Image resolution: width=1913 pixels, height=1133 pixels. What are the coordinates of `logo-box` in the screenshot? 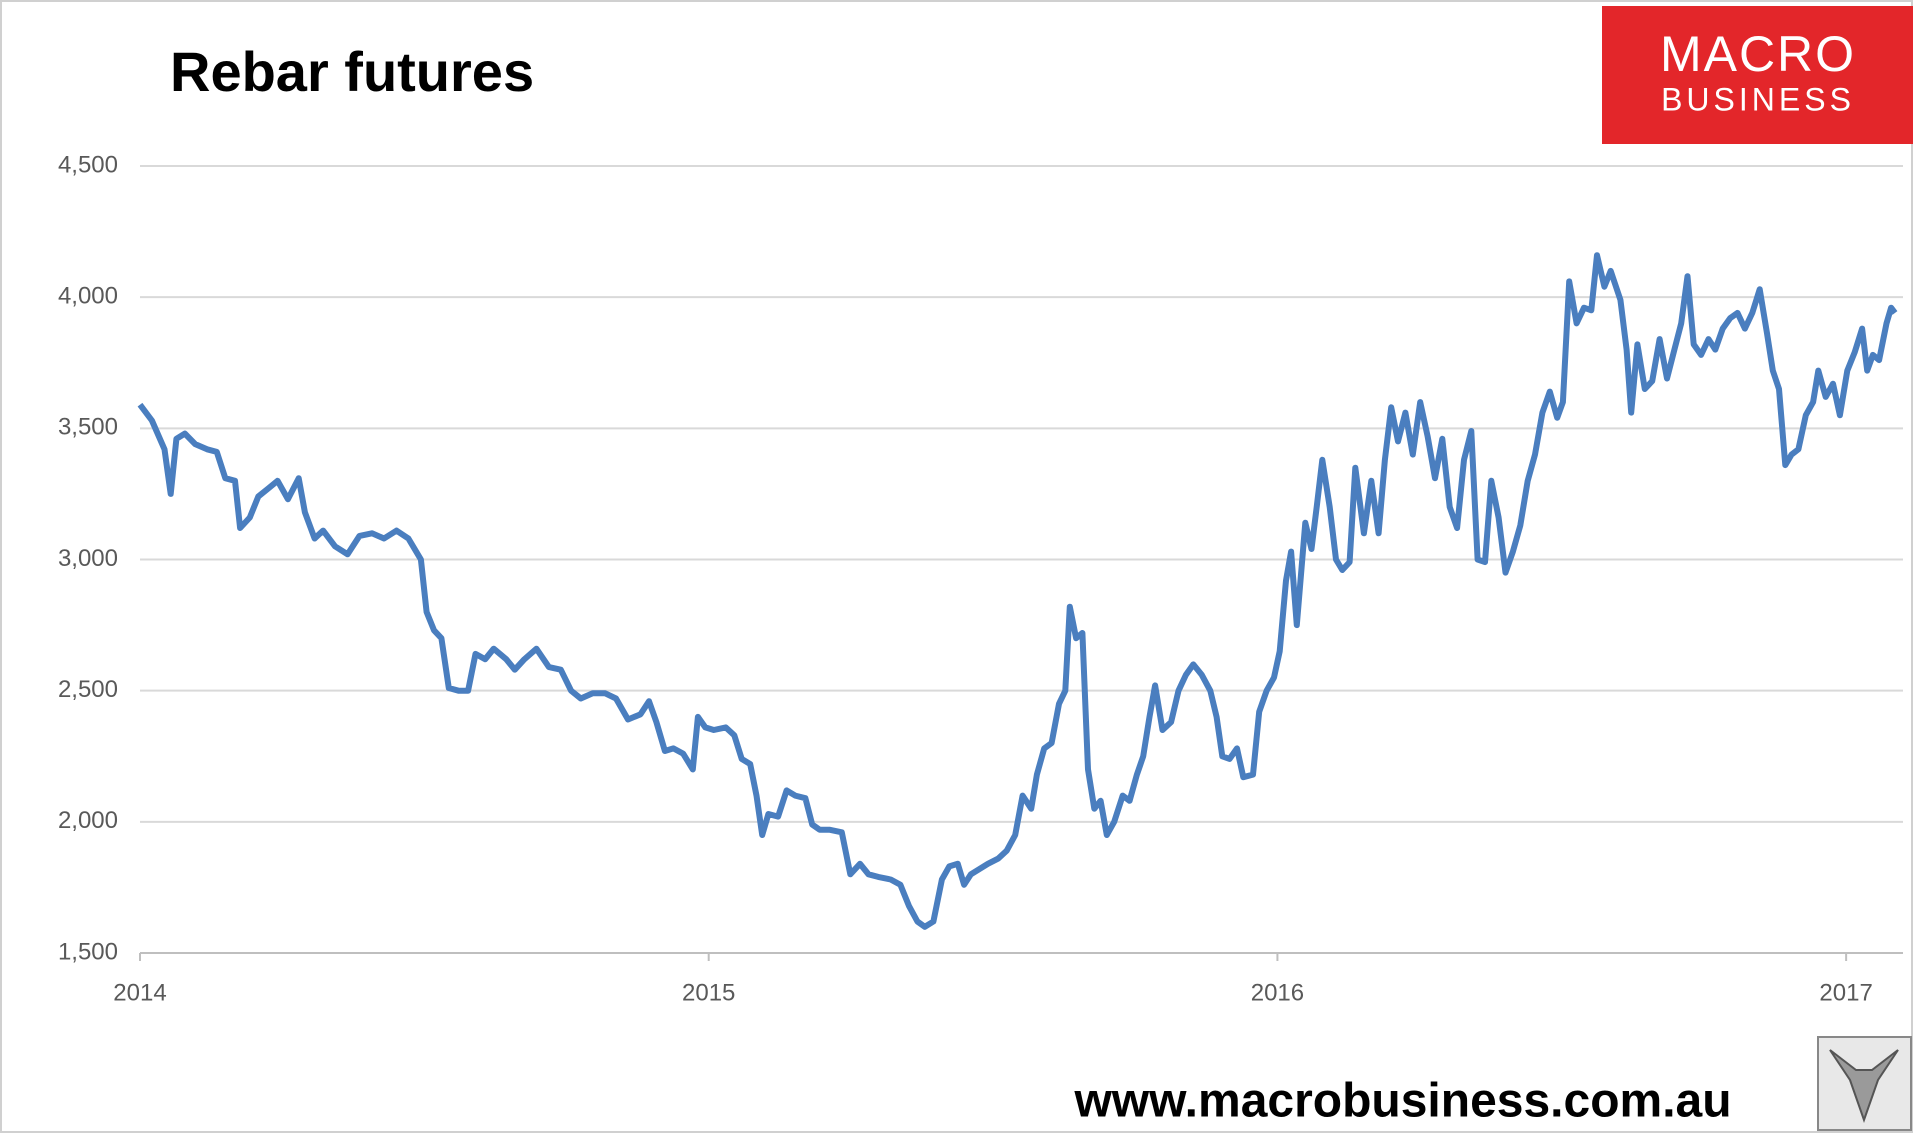 It's located at (1757, 75).